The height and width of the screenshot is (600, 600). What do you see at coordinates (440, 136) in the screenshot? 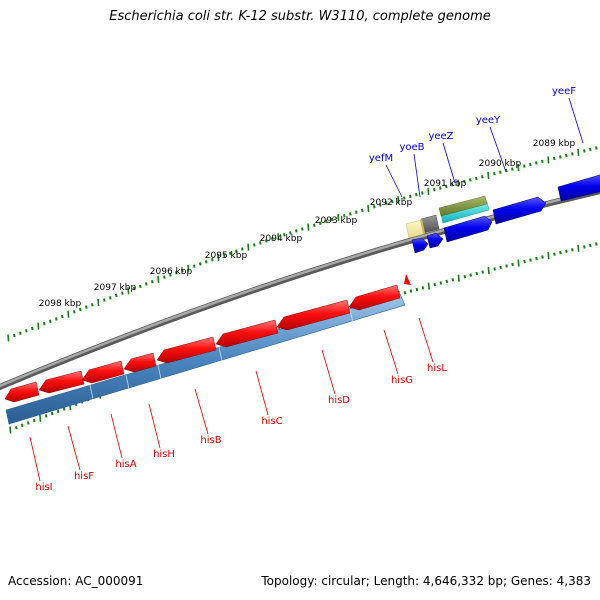
I see `gene-label-yeeZ: yeeZ` at bounding box center [440, 136].